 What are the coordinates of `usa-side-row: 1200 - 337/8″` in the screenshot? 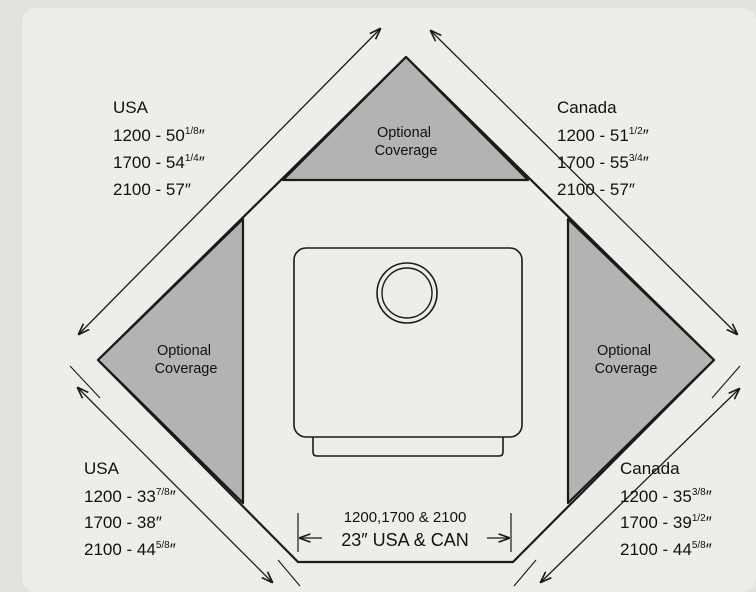 It's located at (130, 496).